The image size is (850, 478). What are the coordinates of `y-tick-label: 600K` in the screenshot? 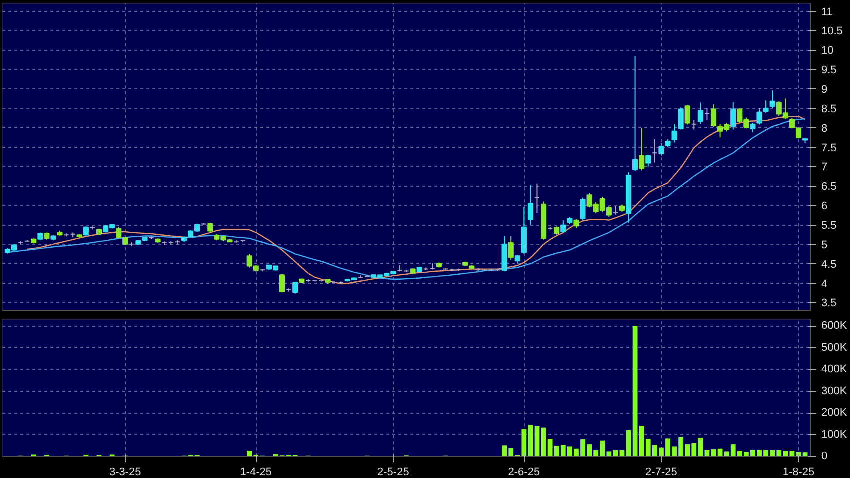 It's located at (835, 326).